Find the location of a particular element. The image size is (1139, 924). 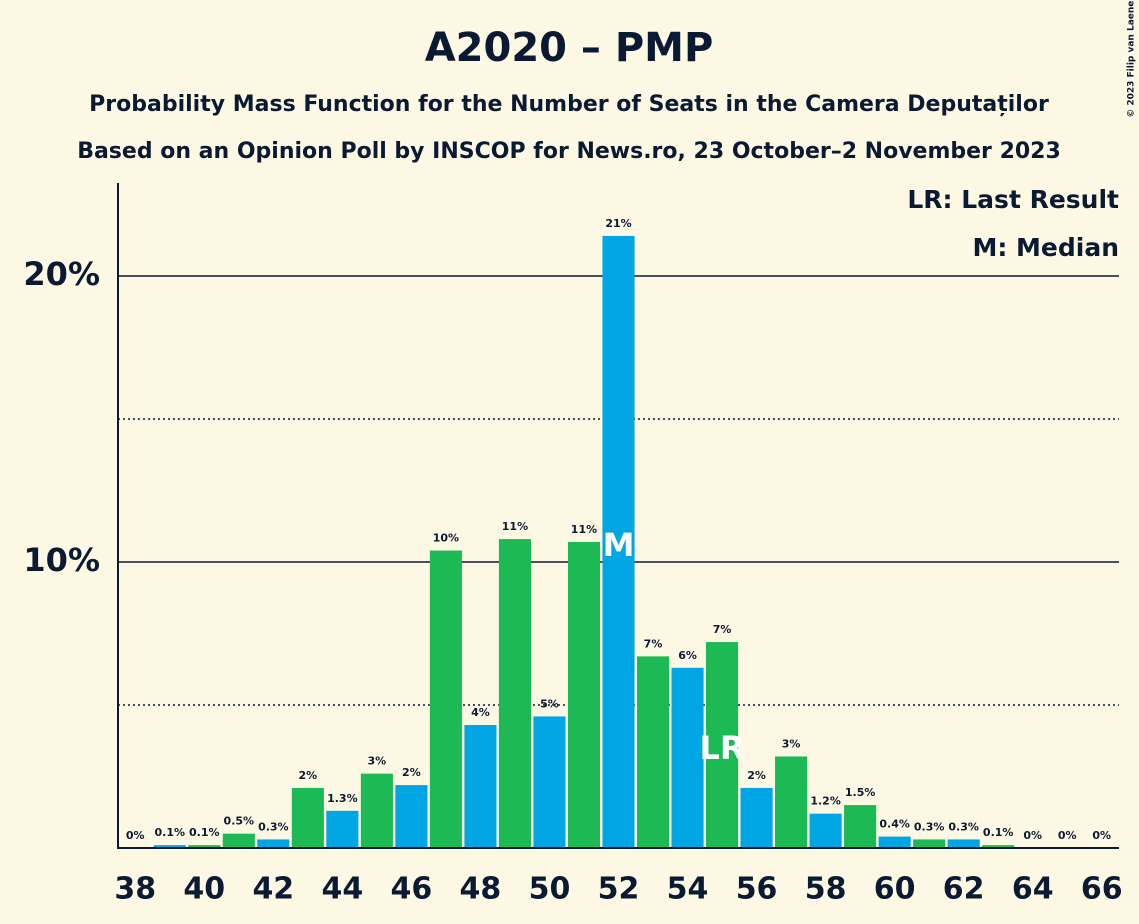

x-tick-label: 64 is located at coordinates (1033, 889).